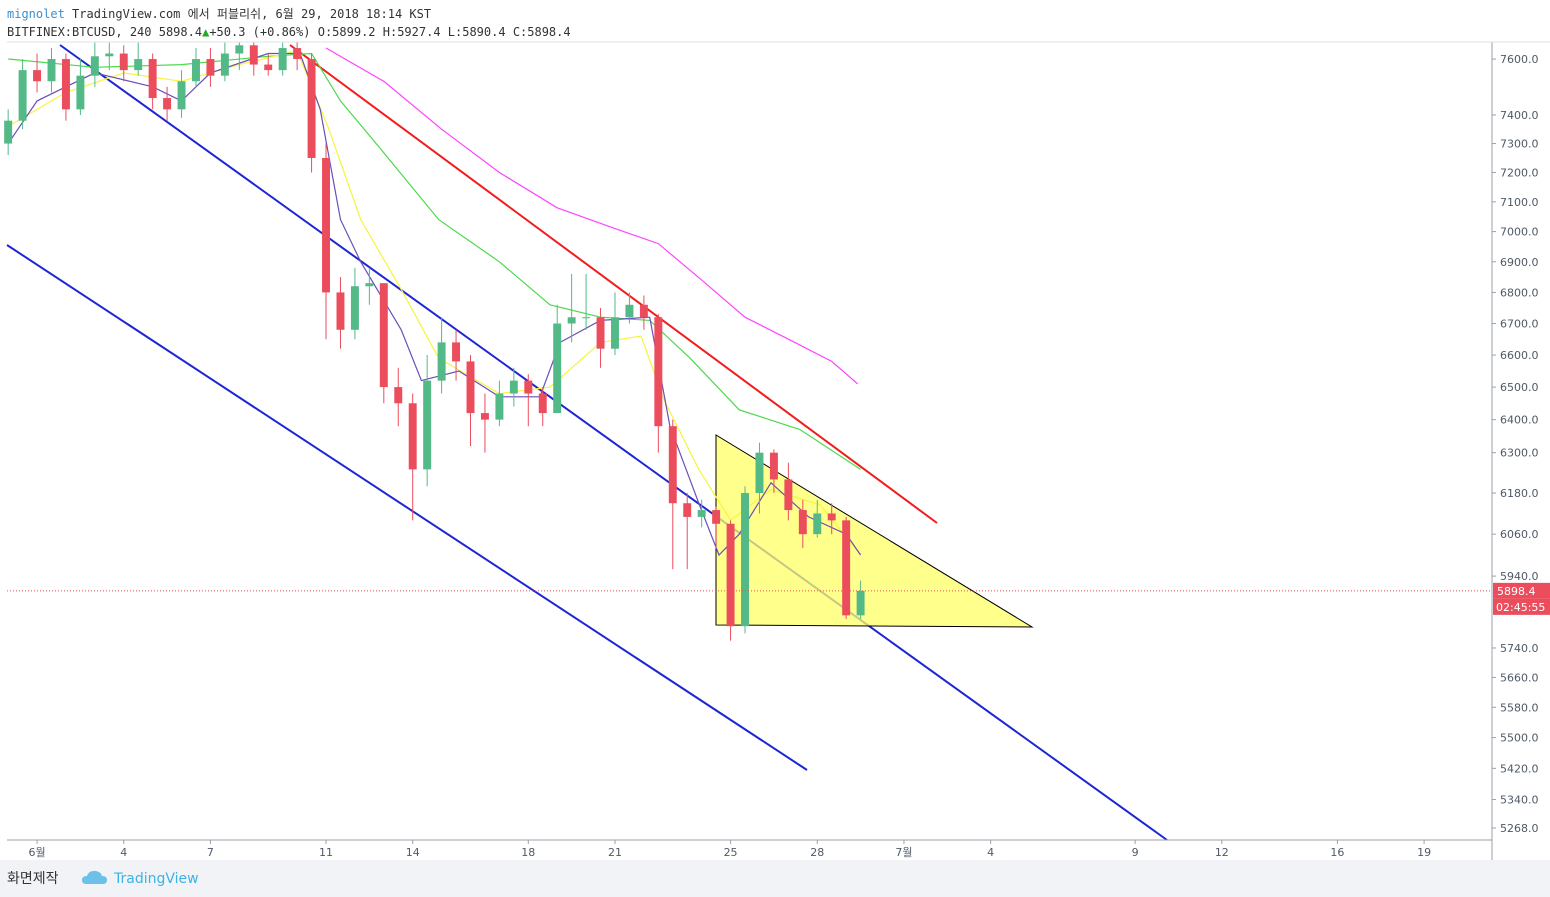 The height and width of the screenshot is (897, 1550). What do you see at coordinates (1519, 707) in the screenshot?
I see `y-tick-label: 5580.0` at bounding box center [1519, 707].